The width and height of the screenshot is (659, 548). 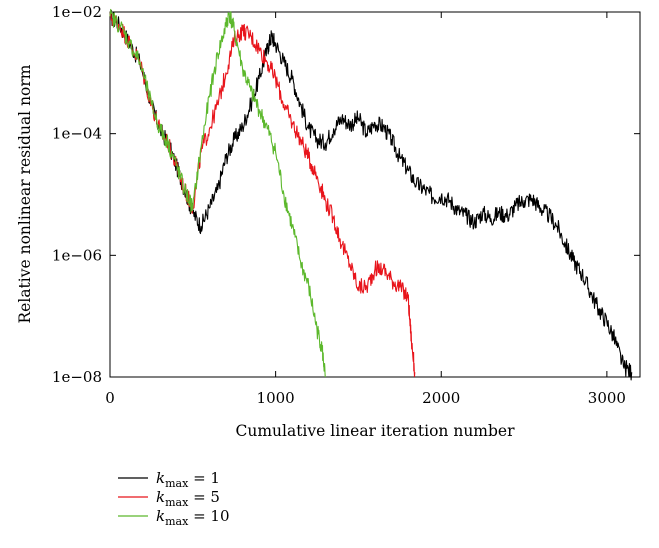 What do you see at coordinates (188, 498) in the screenshot?
I see `legend-label: kmax = 5` at bounding box center [188, 498].